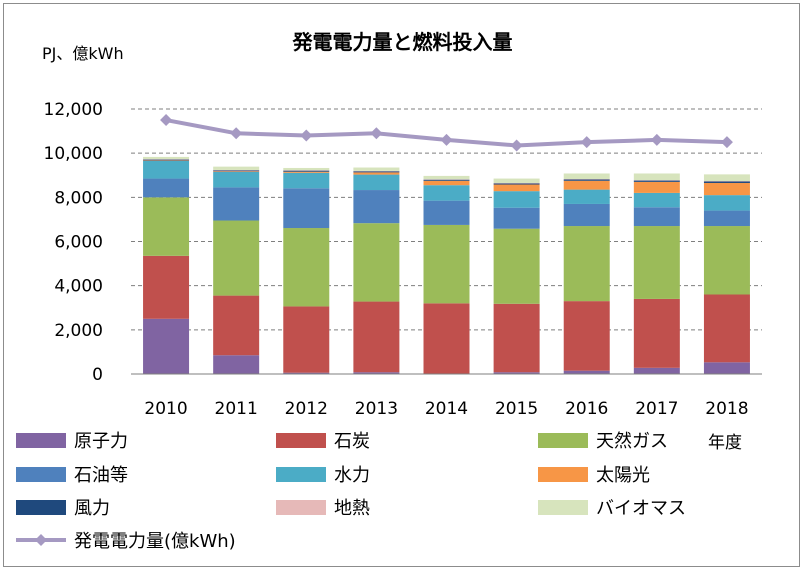  Describe the element at coordinates (78, 287) in the screenshot. I see `y-tick-label: 4,000` at that location.